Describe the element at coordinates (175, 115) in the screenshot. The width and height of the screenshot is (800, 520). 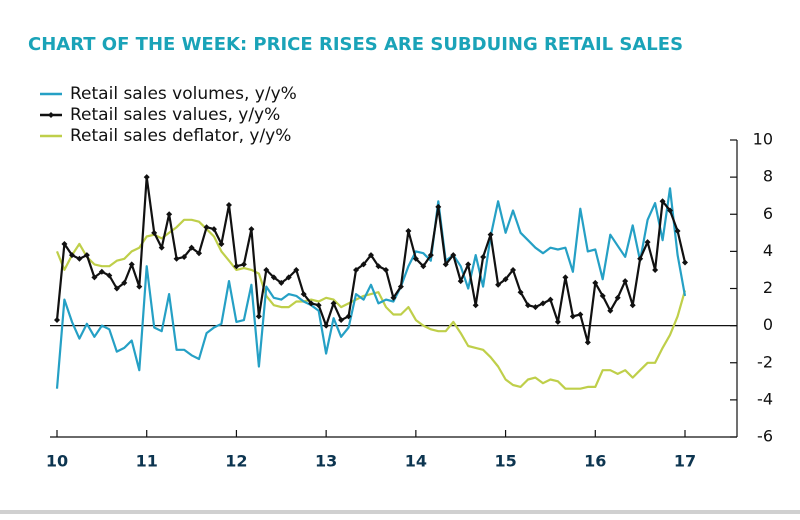
I see `legend-label: Retail sales values, y/y%` at that location.